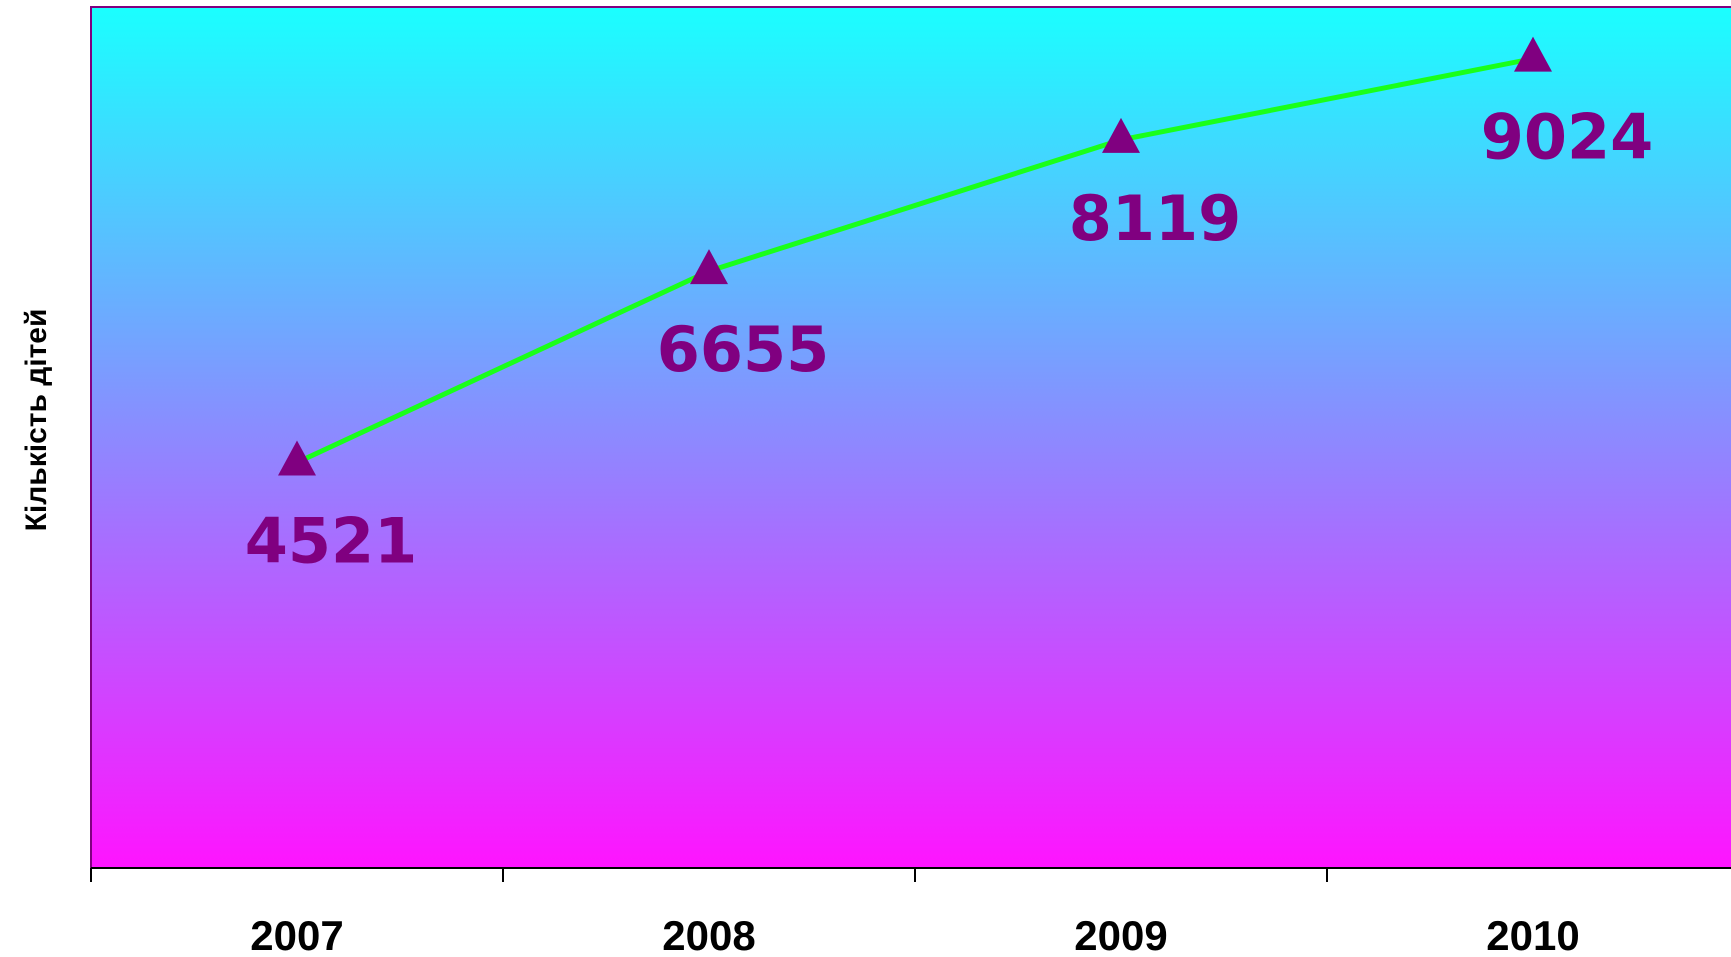 The image size is (1731, 957). What do you see at coordinates (743, 349) in the screenshot?
I see `data-label: 6655` at bounding box center [743, 349].